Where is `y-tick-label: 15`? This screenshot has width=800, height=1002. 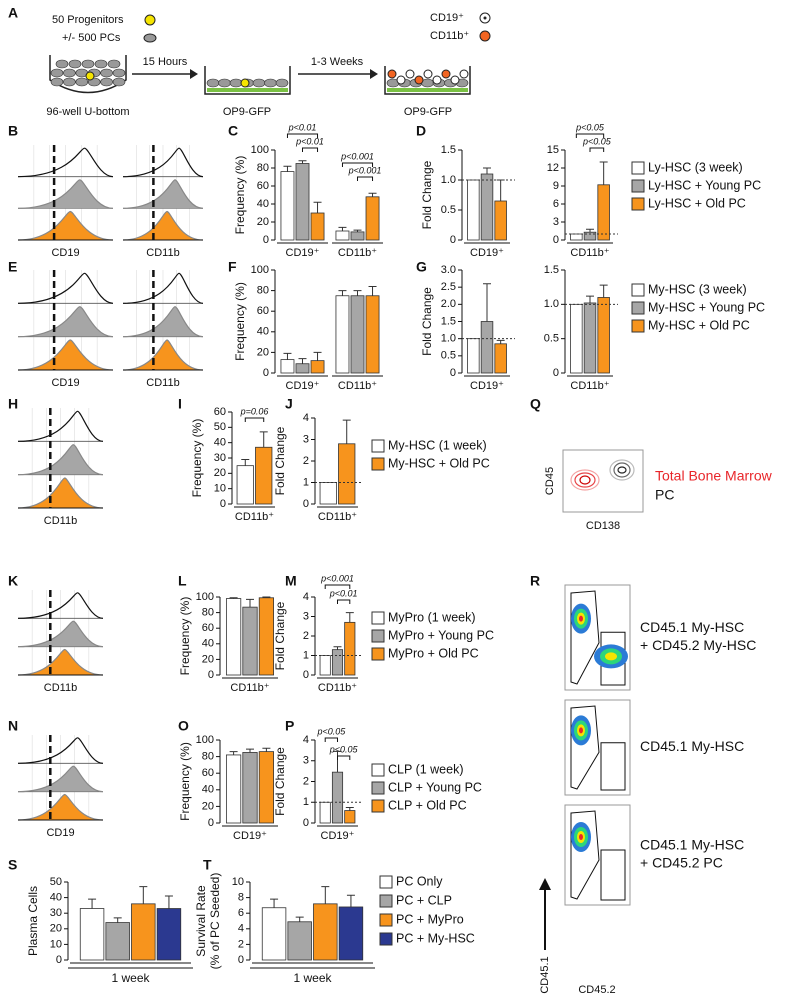 y-tick-label: 15 is located at coordinates (553, 150).